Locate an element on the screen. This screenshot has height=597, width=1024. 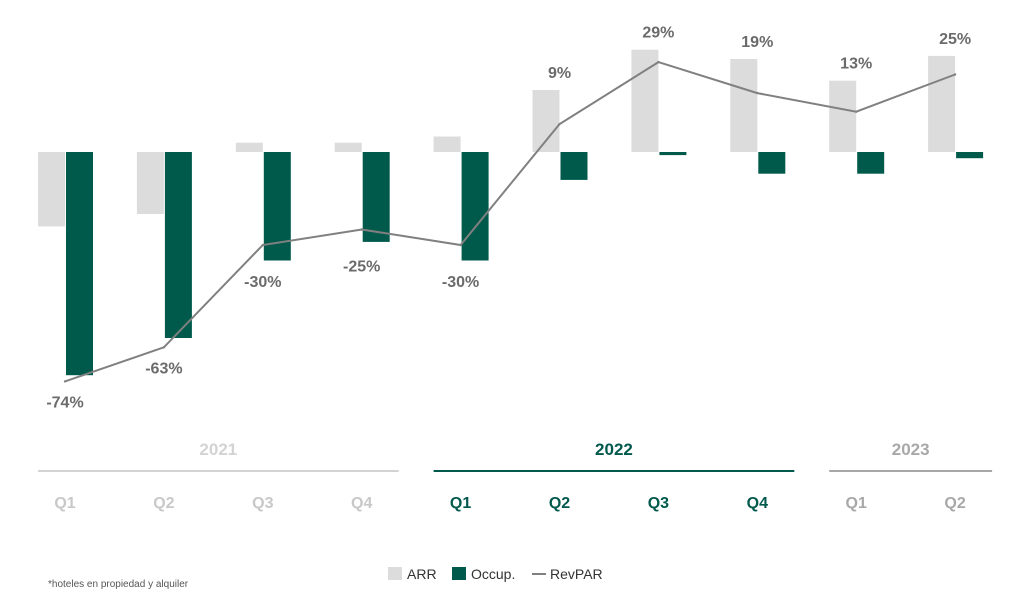
data-label: 25% is located at coordinates (955, 39).